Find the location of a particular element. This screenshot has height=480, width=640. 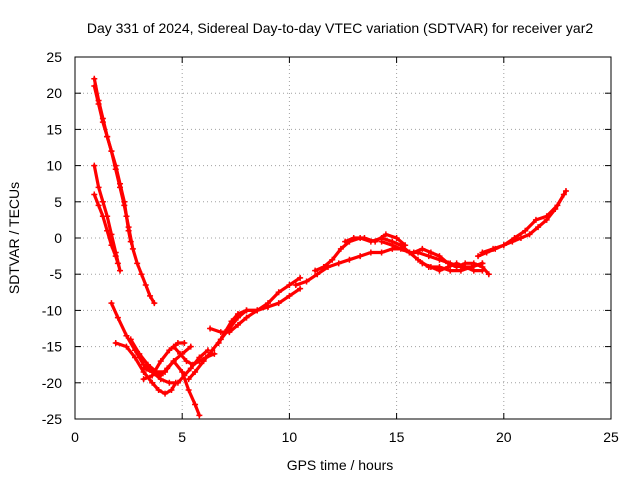

y-tick-labels: -25 -20 -15 -10 -5 0 5 10 15 20 25 is located at coordinates (52, 238).